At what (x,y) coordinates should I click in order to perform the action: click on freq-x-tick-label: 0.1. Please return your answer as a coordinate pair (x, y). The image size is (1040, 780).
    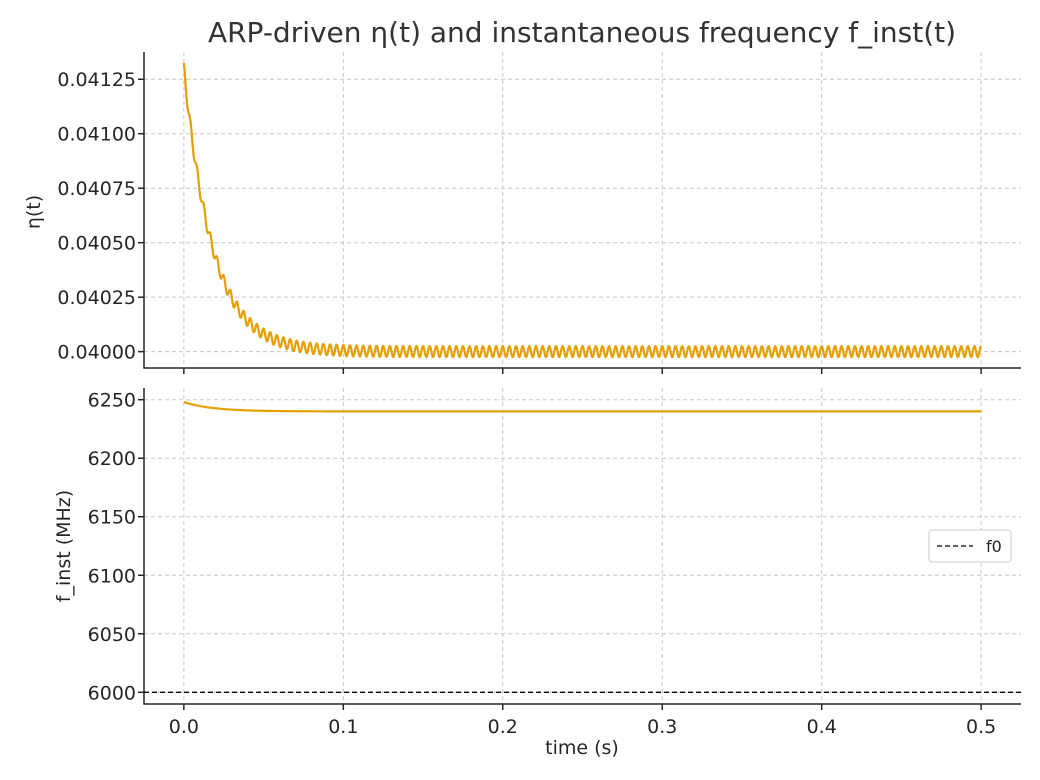
    Looking at the image, I should click on (343, 727).